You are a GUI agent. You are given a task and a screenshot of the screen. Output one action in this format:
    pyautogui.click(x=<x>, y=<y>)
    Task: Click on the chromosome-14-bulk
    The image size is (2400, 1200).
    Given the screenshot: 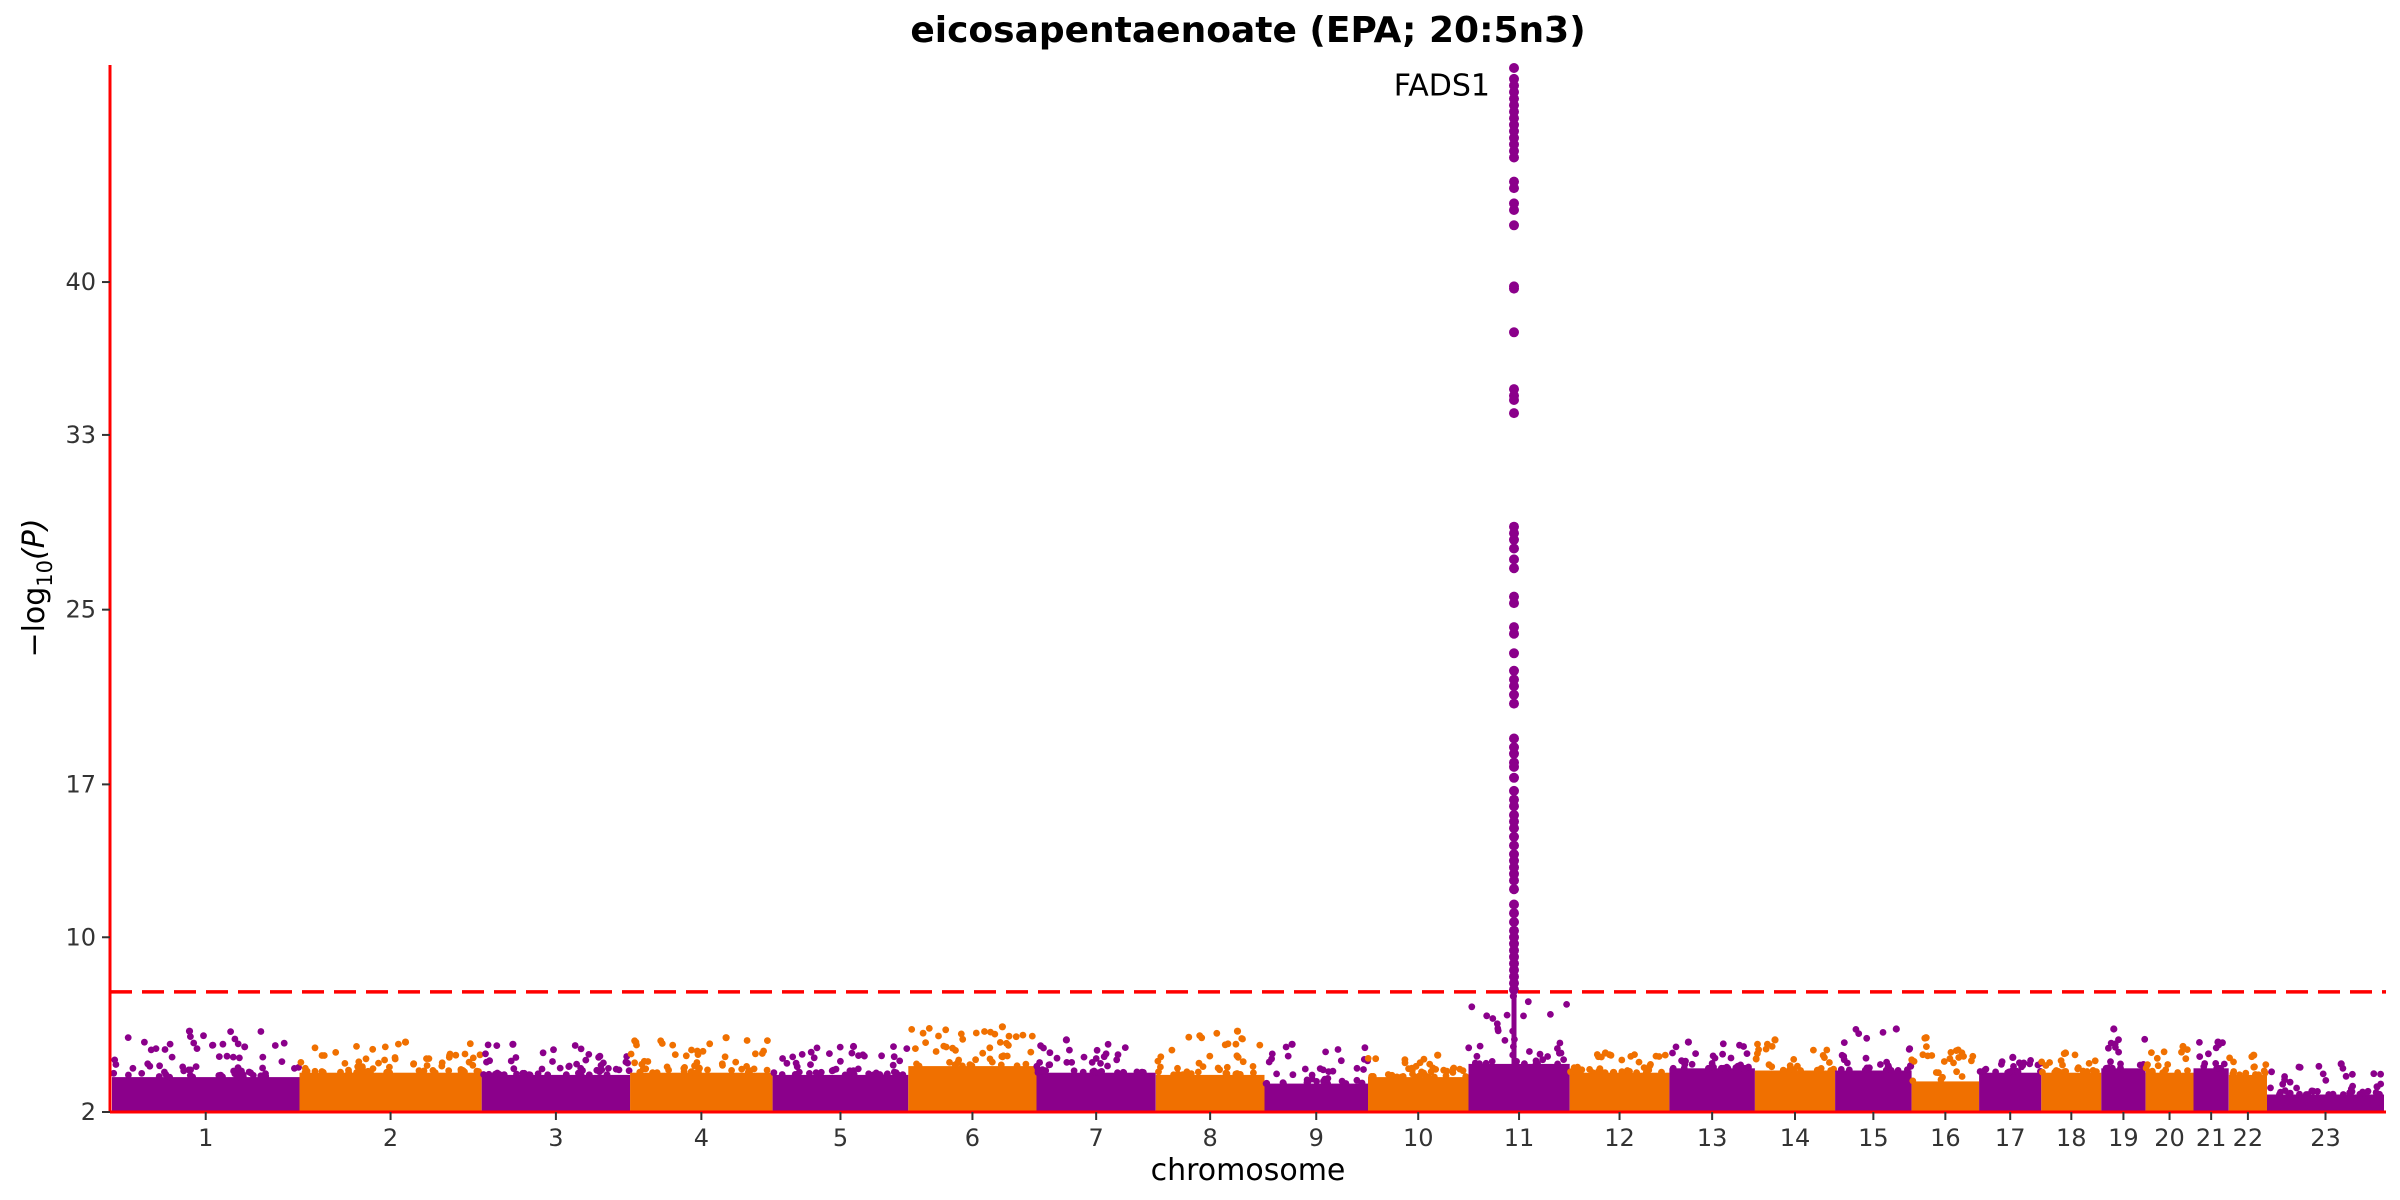 What is the action you would take?
    pyautogui.click(x=1795, y=1091)
    